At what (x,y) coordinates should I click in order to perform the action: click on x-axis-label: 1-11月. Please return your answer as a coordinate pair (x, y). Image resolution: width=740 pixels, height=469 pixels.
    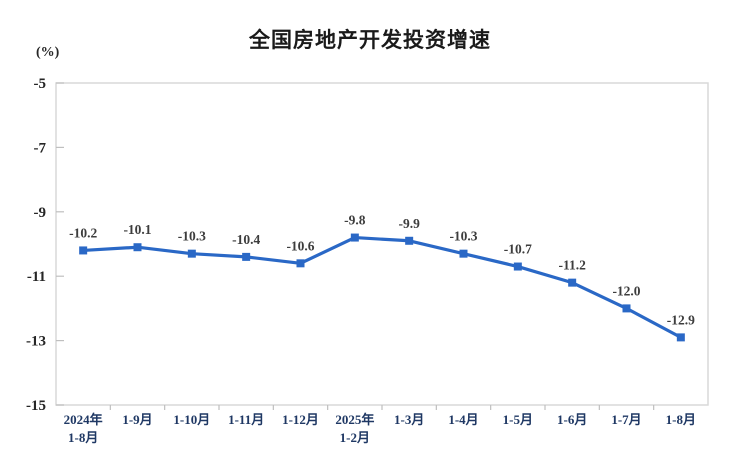
    Looking at the image, I should click on (246, 419).